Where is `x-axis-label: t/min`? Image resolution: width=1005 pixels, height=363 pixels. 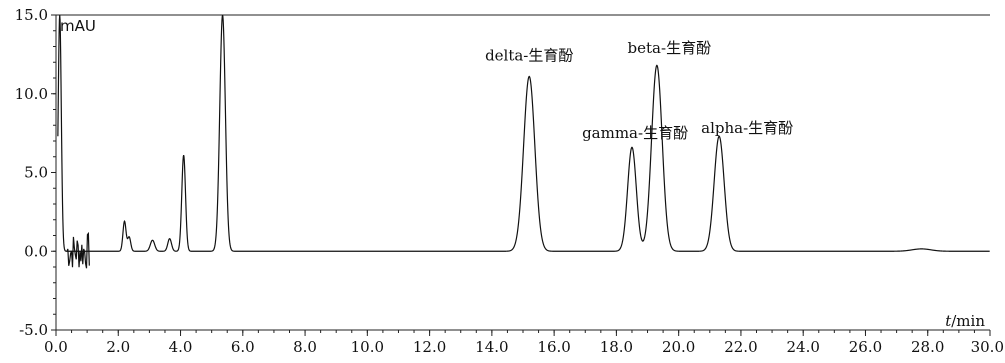
x-axis-label: t/min is located at coordinates (965, 321).